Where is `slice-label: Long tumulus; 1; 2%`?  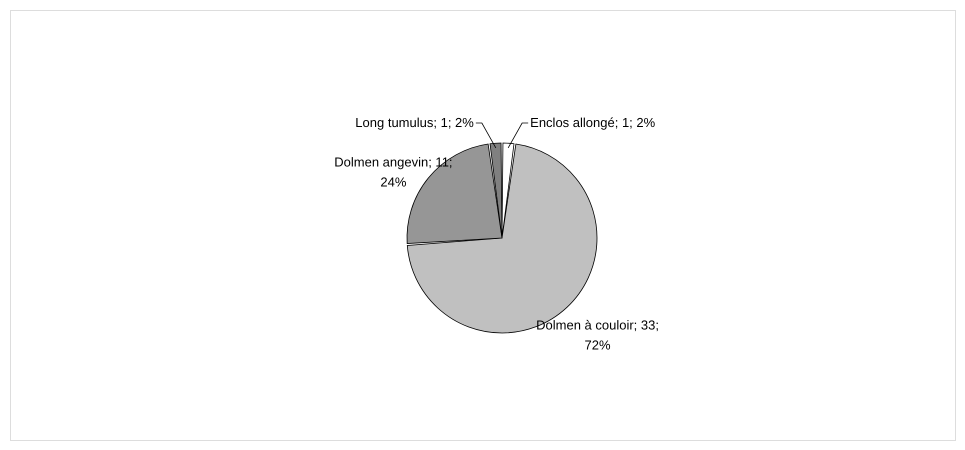
slice-label: Long tumulus; 1; 2% is located at coordinates (414, 122).